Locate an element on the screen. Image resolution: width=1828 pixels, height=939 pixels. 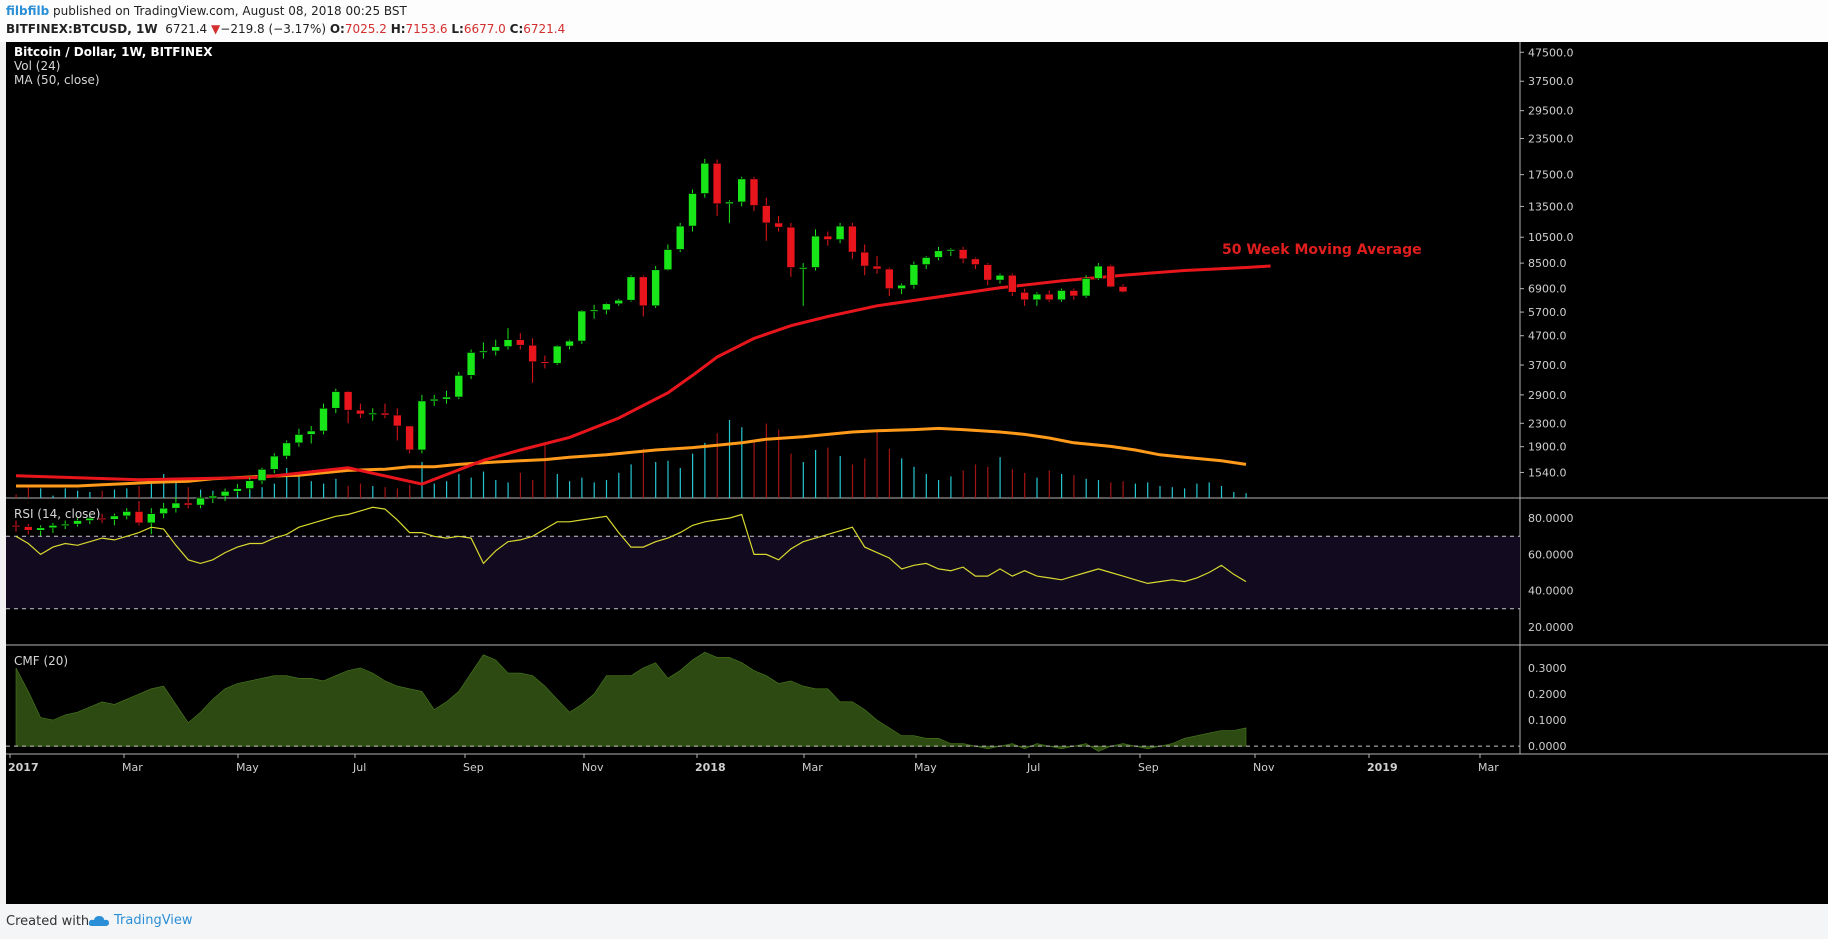
price-axis-label: 17500.0 is located at coordinates (1551, 175).